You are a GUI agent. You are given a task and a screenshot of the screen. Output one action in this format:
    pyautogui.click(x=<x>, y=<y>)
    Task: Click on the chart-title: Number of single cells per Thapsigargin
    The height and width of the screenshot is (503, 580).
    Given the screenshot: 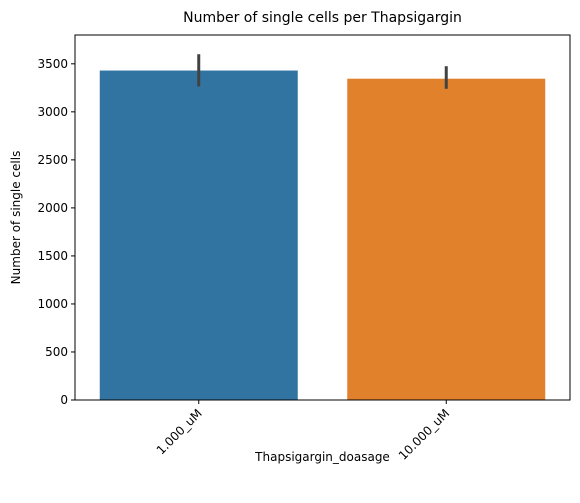 What is the action you would take?
    pyautogui.click(x=322, y=18)
    